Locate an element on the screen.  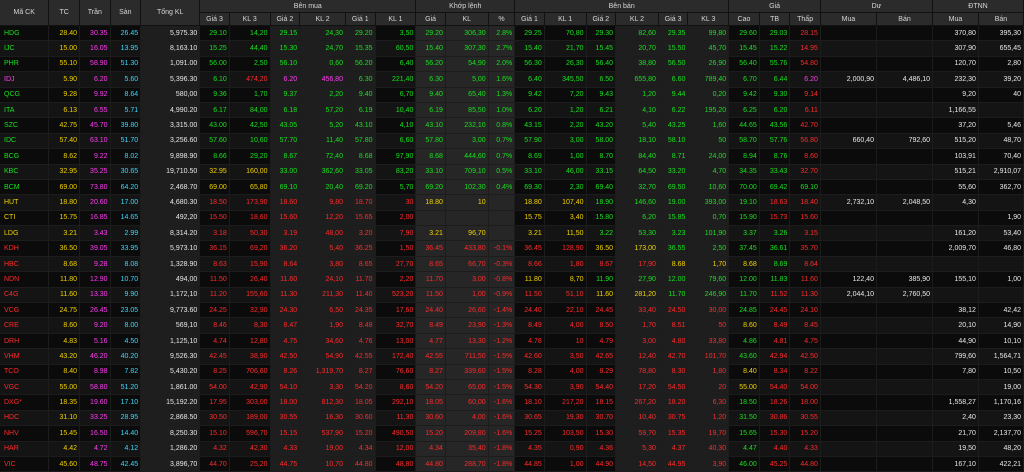
stock-symbol: BCG is located at coordinates (25, 156).